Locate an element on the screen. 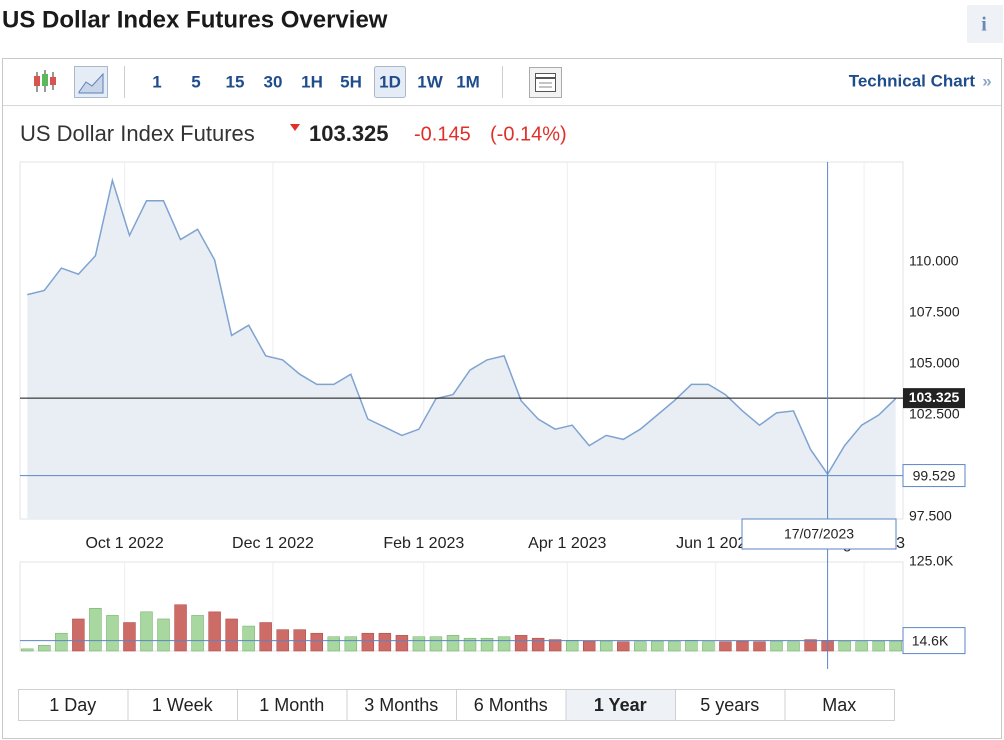  interval-button: 1W is located at coordinates (430, 81).